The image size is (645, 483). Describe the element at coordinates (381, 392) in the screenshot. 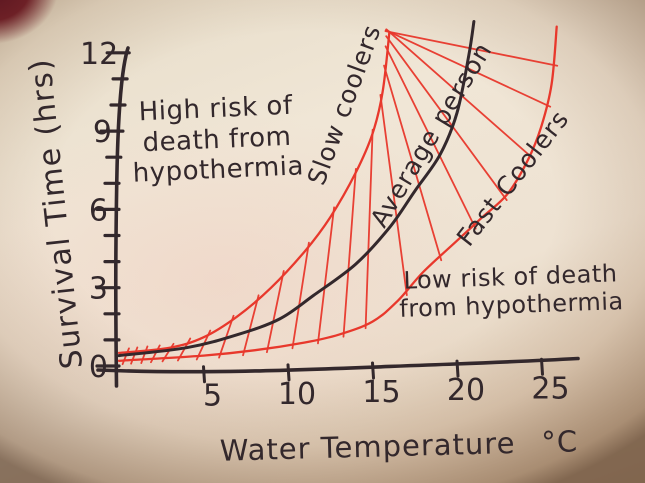

I see `x-tick-label-15: 15` at that location.